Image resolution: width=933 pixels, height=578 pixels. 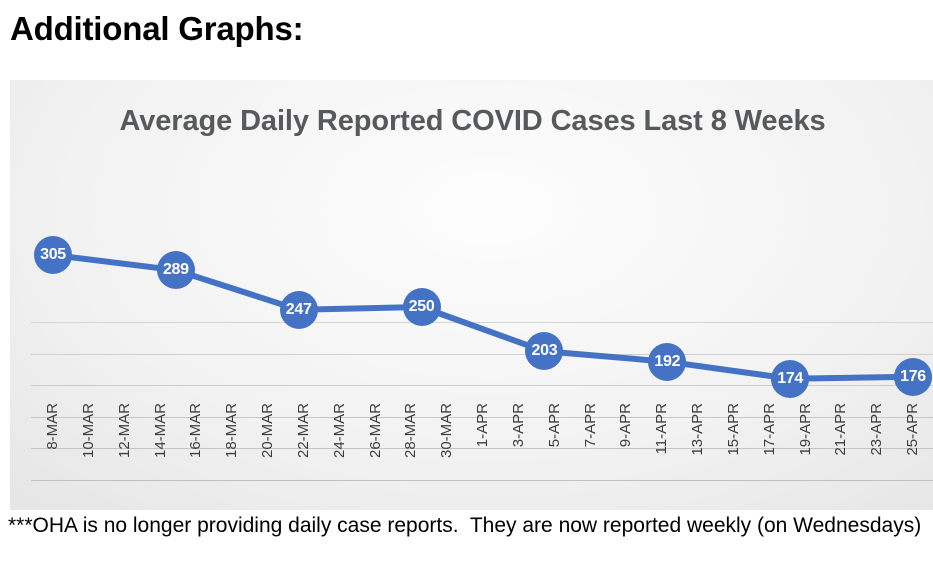 What do you see at coordinates (790, 378) in the screenshot?
I see `data-point-marker: 174` at bounding box center [790, 378].